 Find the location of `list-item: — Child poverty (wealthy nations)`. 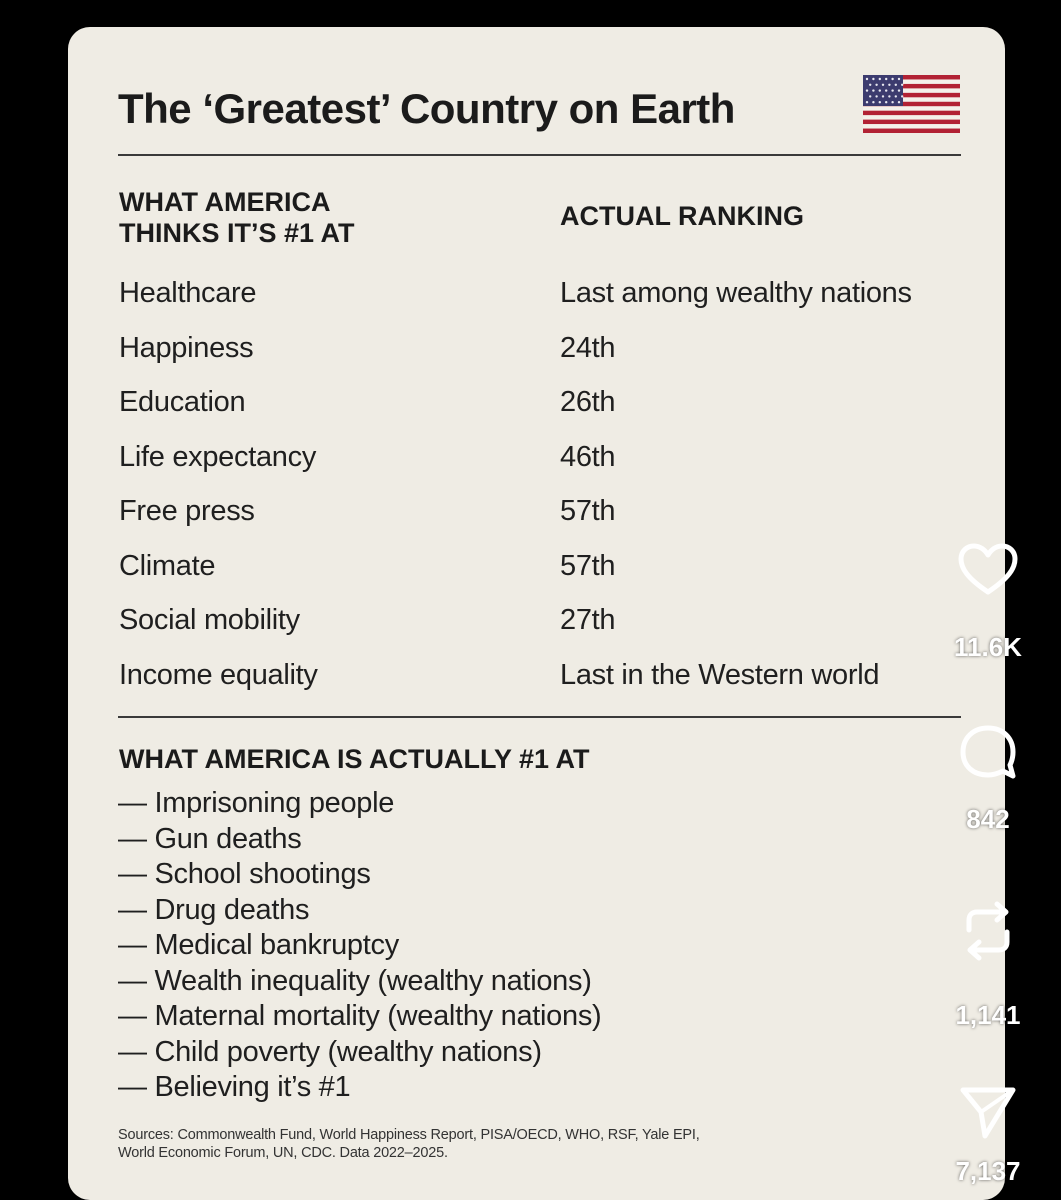

list-item: — Child poverty (wealthy nations) is located at coordinates (330, 1051).